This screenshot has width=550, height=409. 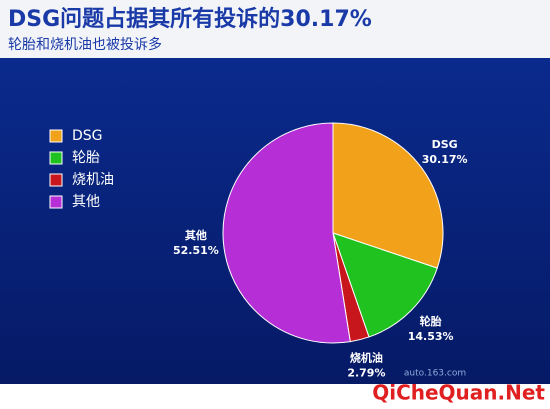 I want to click on legend-label: DSG, so click(x=87, y=136).